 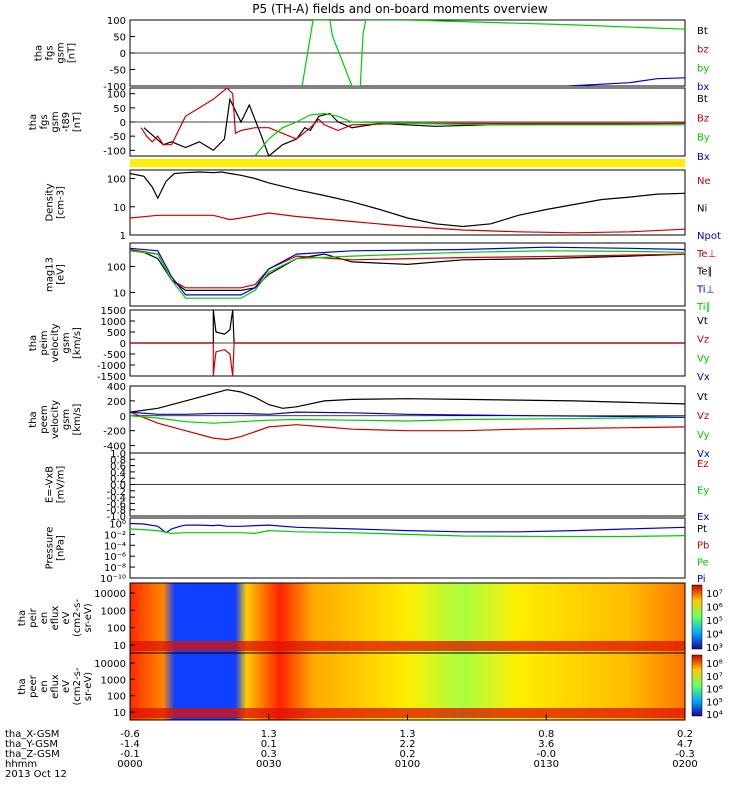 I want to click on series-ni, so click(x=407, y=199).